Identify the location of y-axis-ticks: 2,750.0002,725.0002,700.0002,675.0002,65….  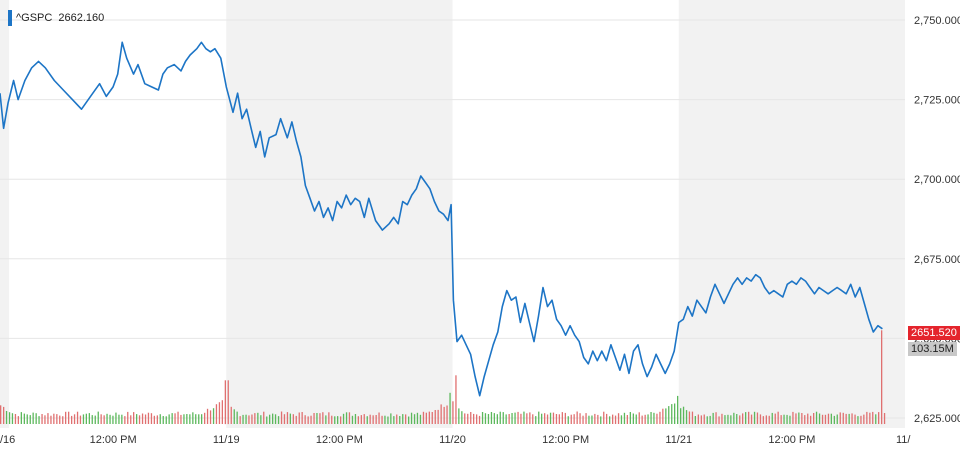
(937, 220).